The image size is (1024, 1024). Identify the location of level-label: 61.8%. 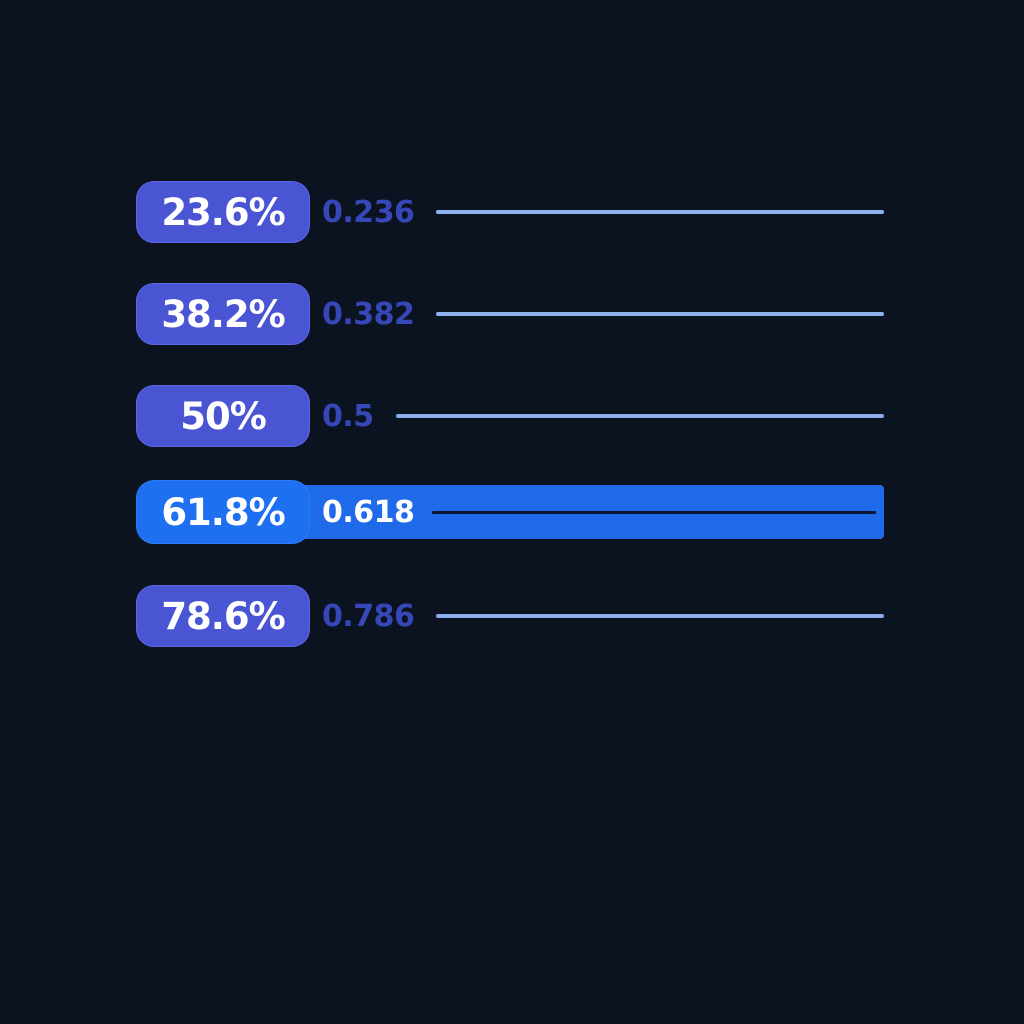
(223, 512).